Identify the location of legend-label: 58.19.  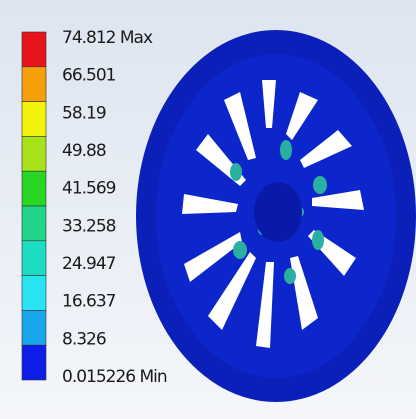
(84, 113).